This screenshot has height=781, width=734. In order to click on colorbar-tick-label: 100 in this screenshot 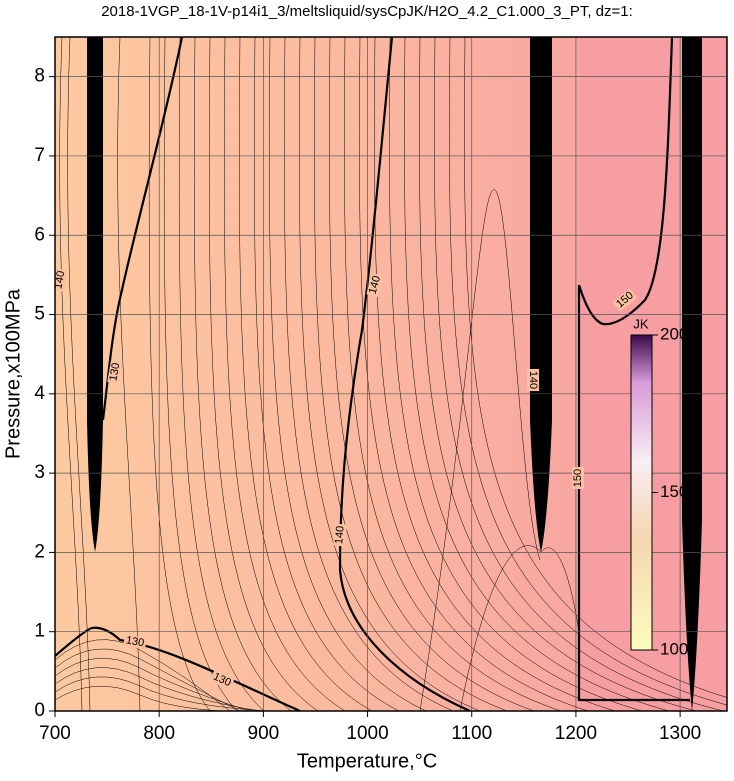, I will do `click(674, 648)`.